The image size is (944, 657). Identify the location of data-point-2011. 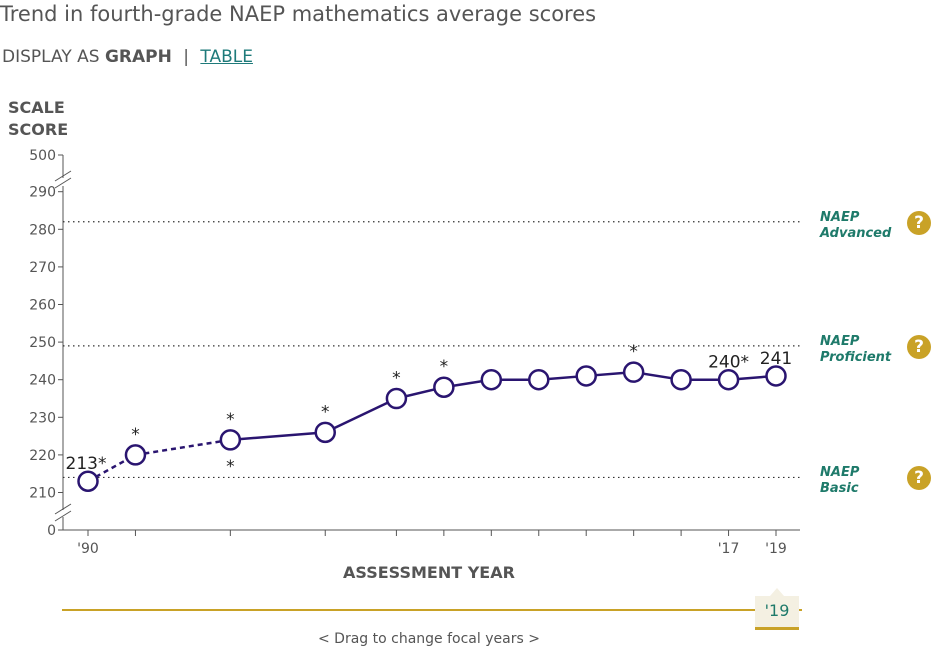
(586, 376).